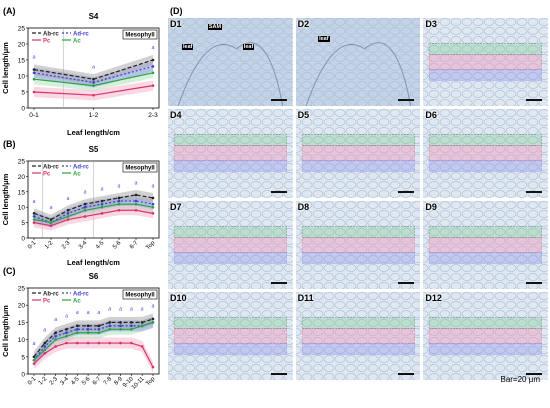  What do you see at coordinates (22, 77) in the screenshot?
I see `y-tick-label: 10` at bounding box center [22, 77].